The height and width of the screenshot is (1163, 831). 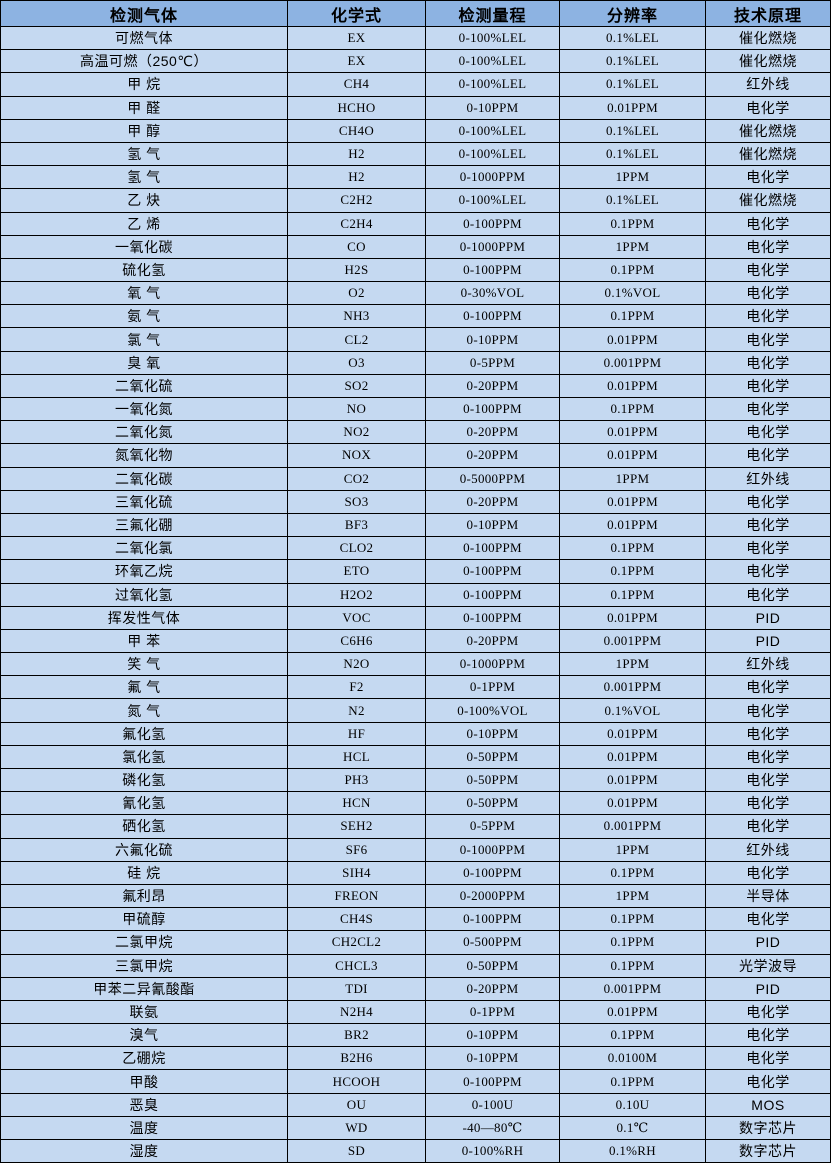 I want to click on cell-gas: 三氧化硫, so click(x=144, y=501).